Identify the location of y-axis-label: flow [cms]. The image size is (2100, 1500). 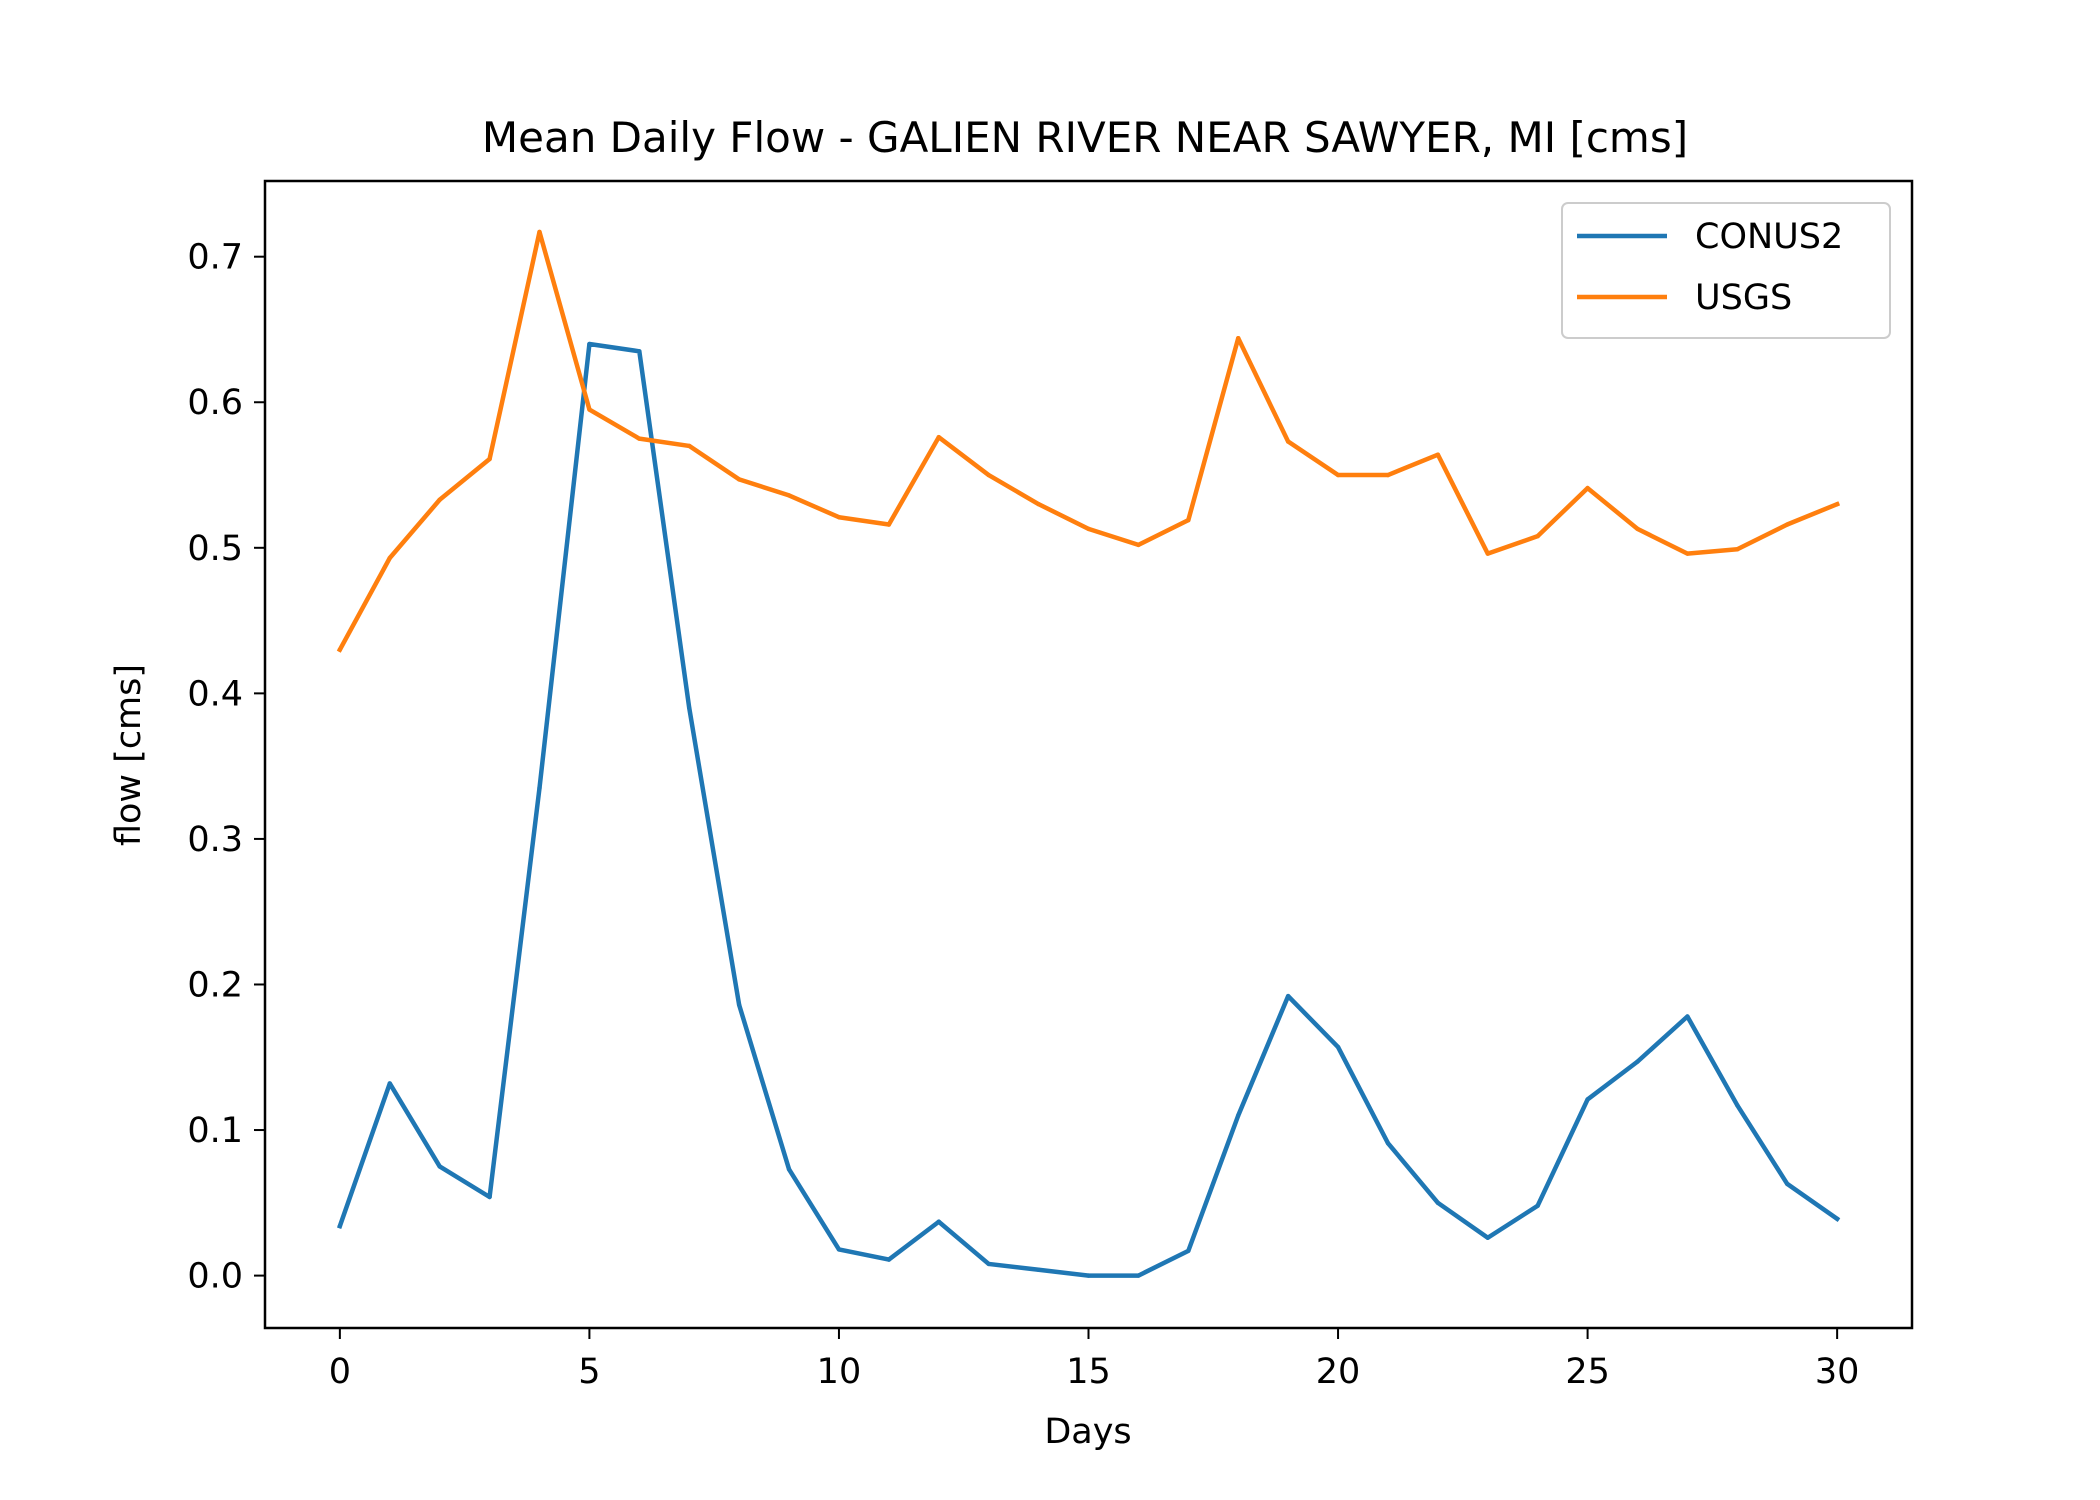
(129, 755).